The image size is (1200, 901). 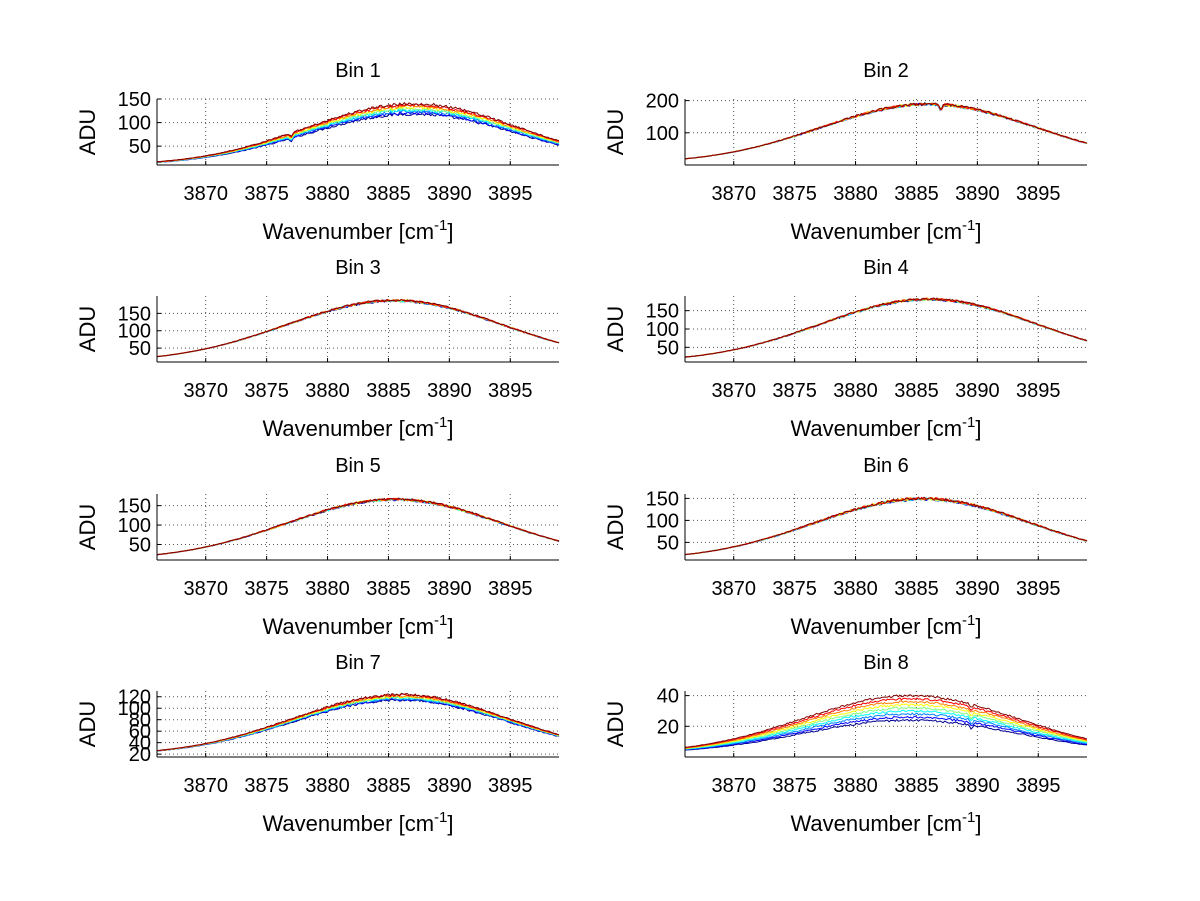 I want to click on subplot-title: Bin 2, so click(x=886, y=71).